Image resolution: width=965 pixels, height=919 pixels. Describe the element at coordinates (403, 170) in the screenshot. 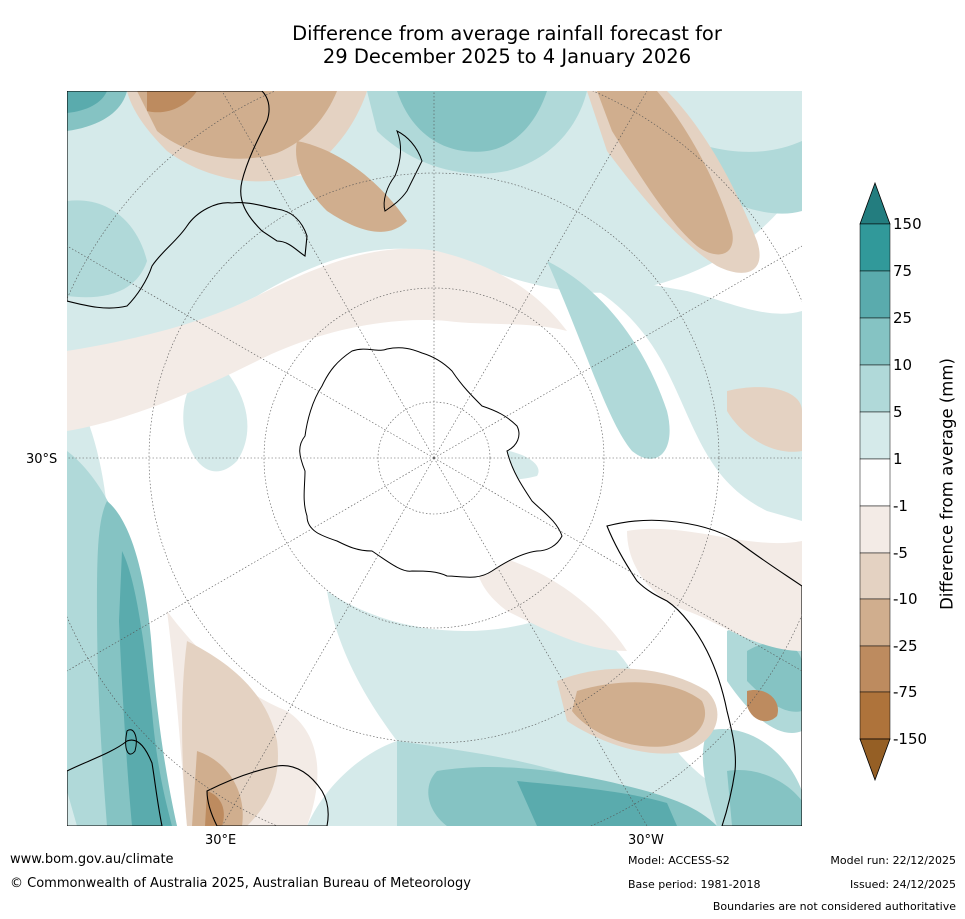

I see `new-zealand` at that location.